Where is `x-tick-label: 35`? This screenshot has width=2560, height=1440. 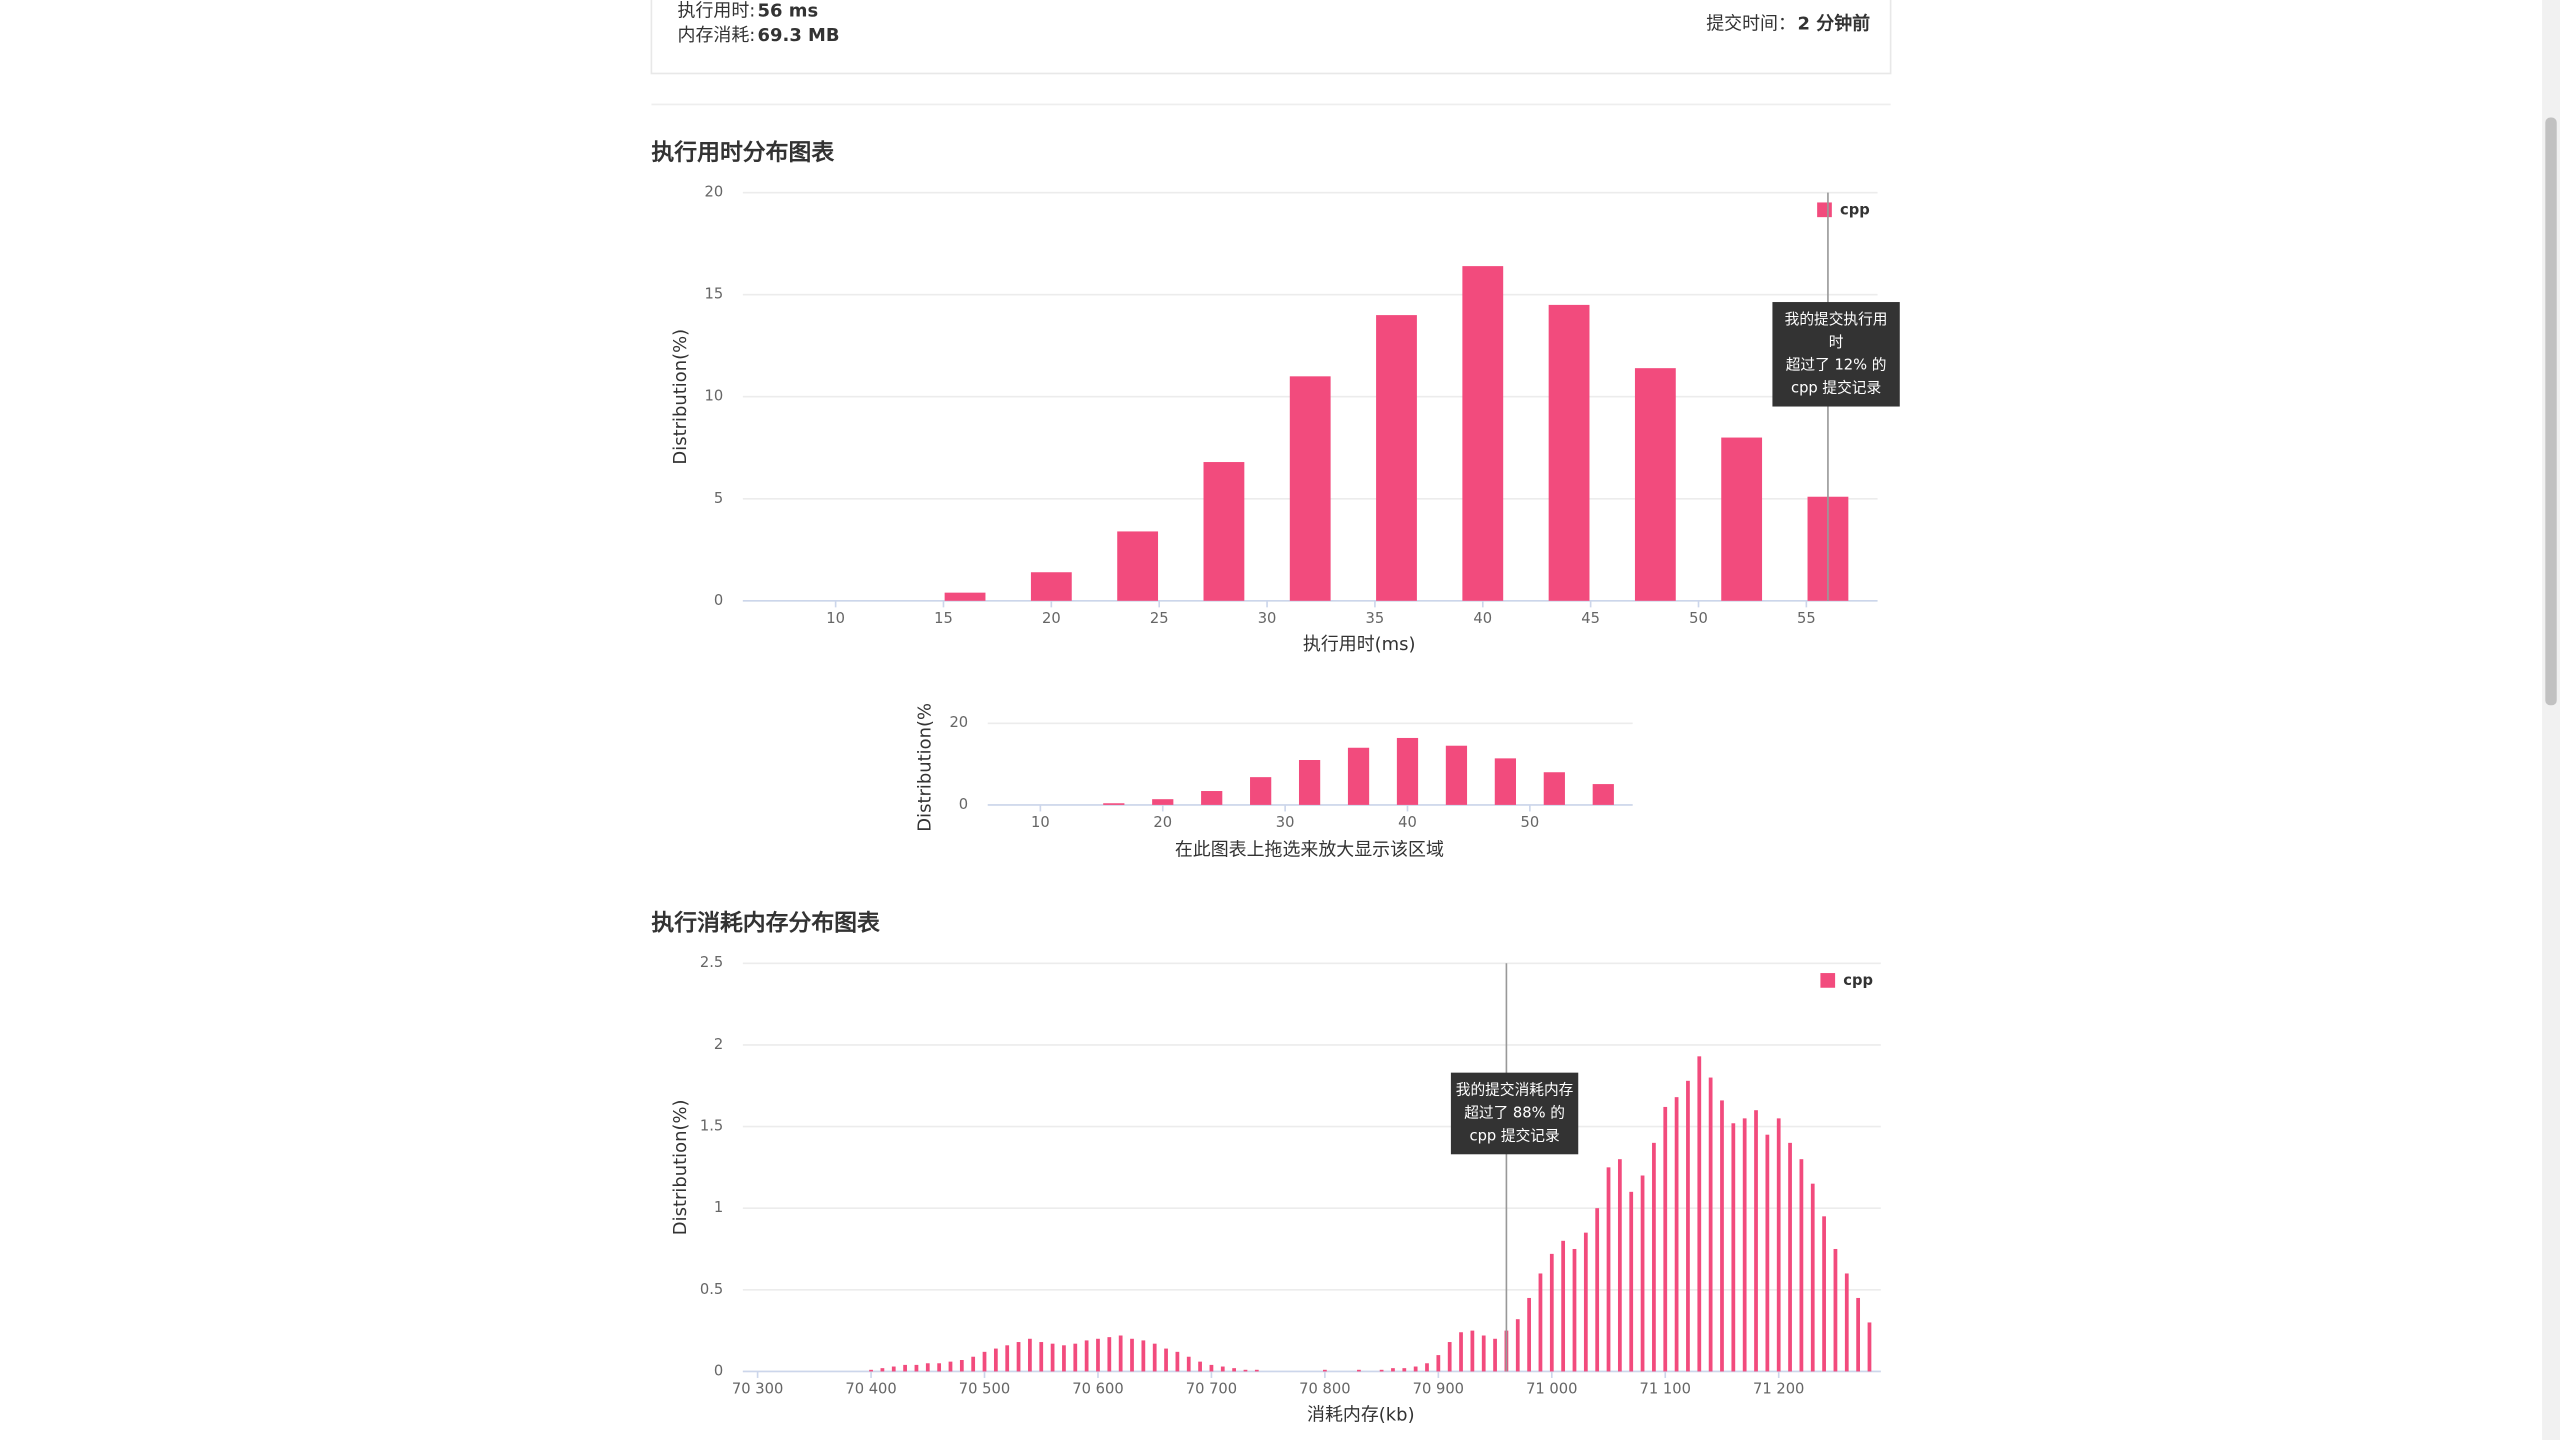
x-tick-label: 35 is located at coordinates (1375, 618).